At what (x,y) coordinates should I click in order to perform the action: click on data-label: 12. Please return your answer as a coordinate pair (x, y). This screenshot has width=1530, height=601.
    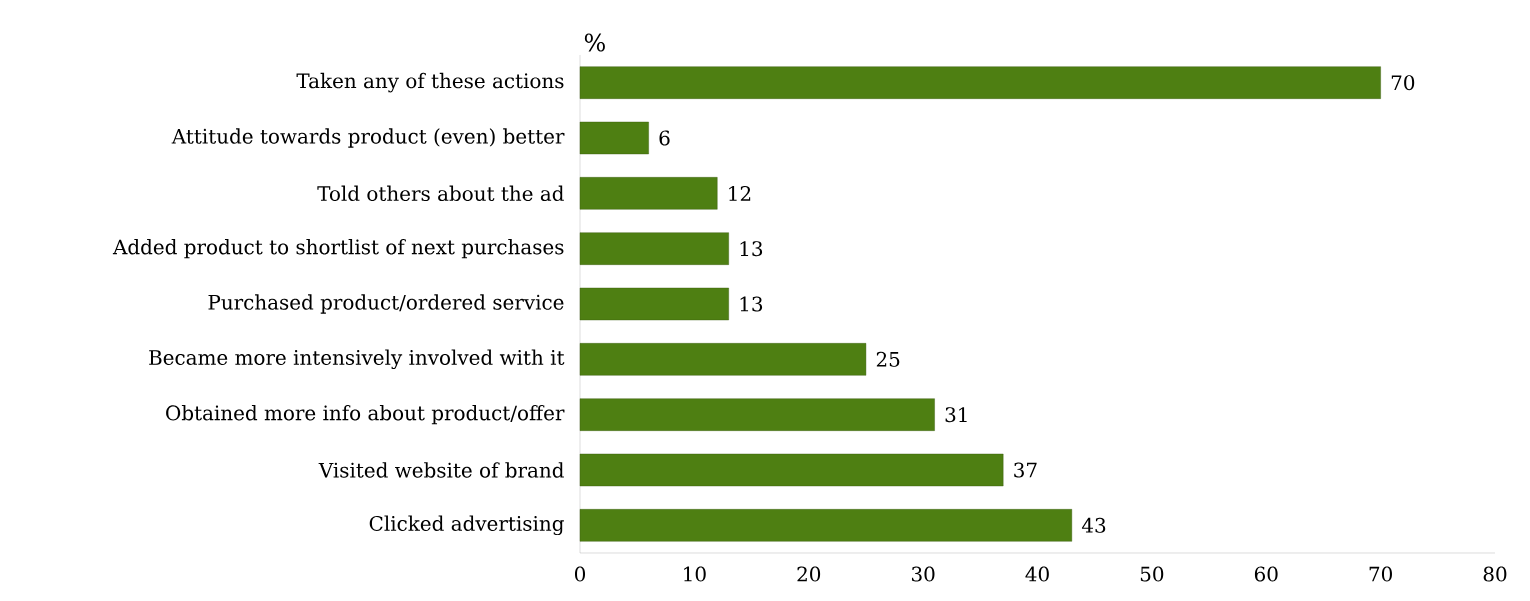
    Looking at the image, I should click on (740, 193).